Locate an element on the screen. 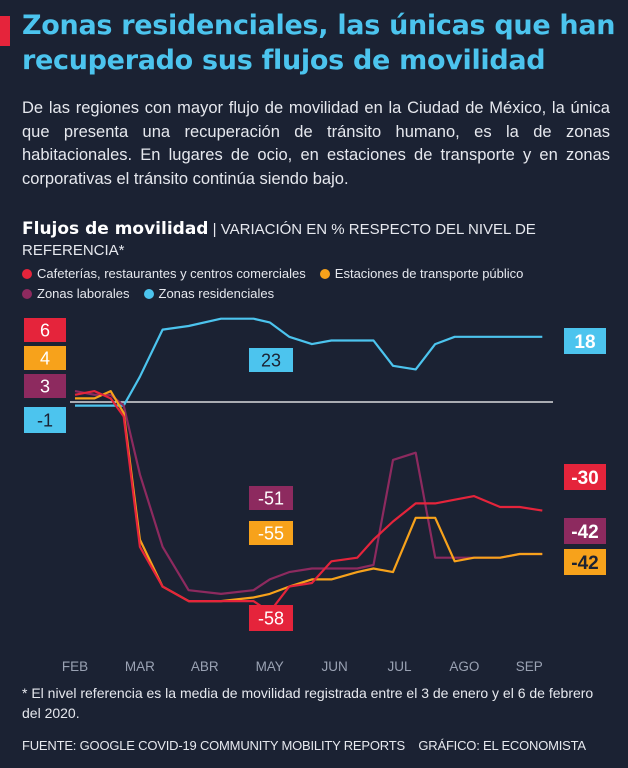  value-label-residenciales-max-box is located at coordinates (271, 360).